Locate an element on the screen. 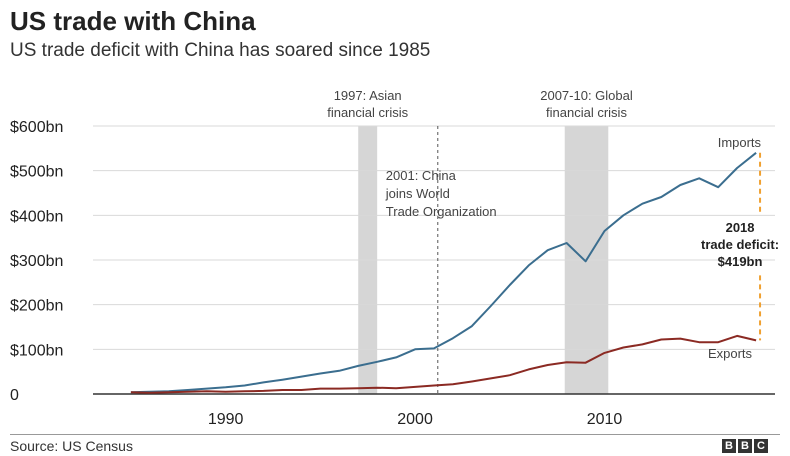  y-tick-label: $600bn is located at coordinates (36, 127).